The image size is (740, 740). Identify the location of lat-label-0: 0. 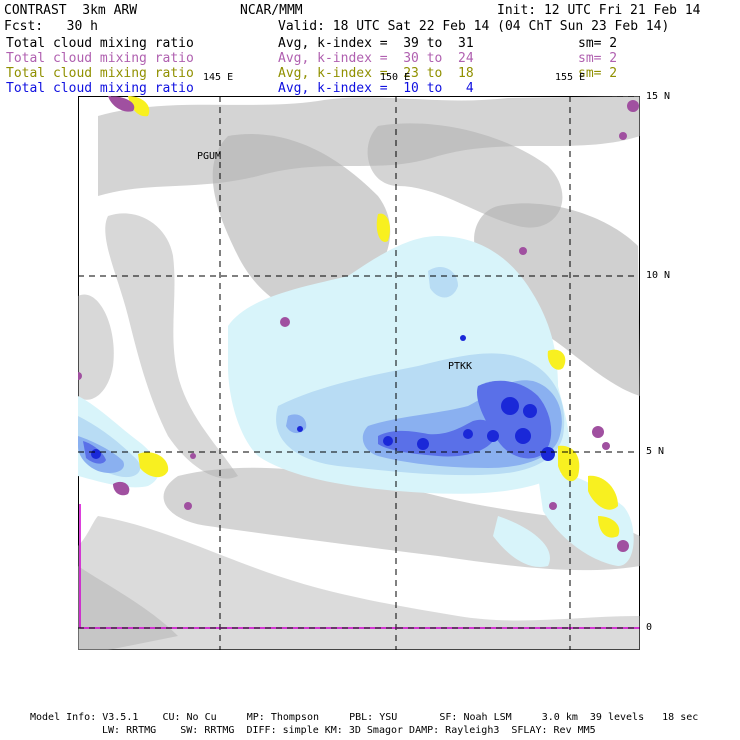
(649, 627).